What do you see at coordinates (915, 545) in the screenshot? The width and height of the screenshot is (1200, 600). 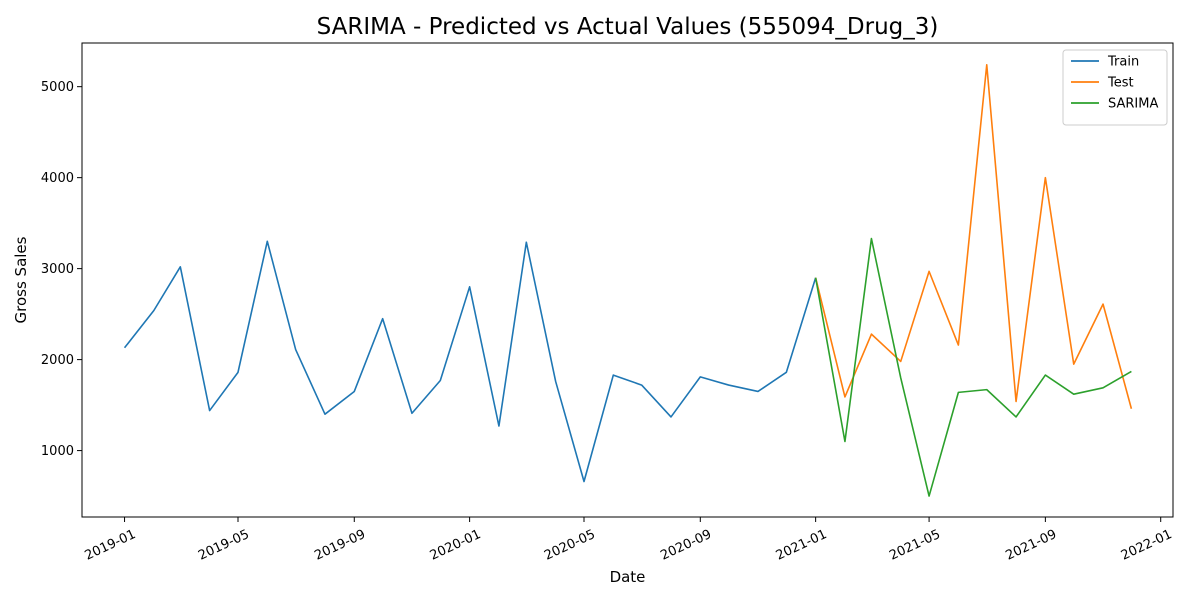 I see `x-tick-label: 2021-05` at bounding box center [915, 545].